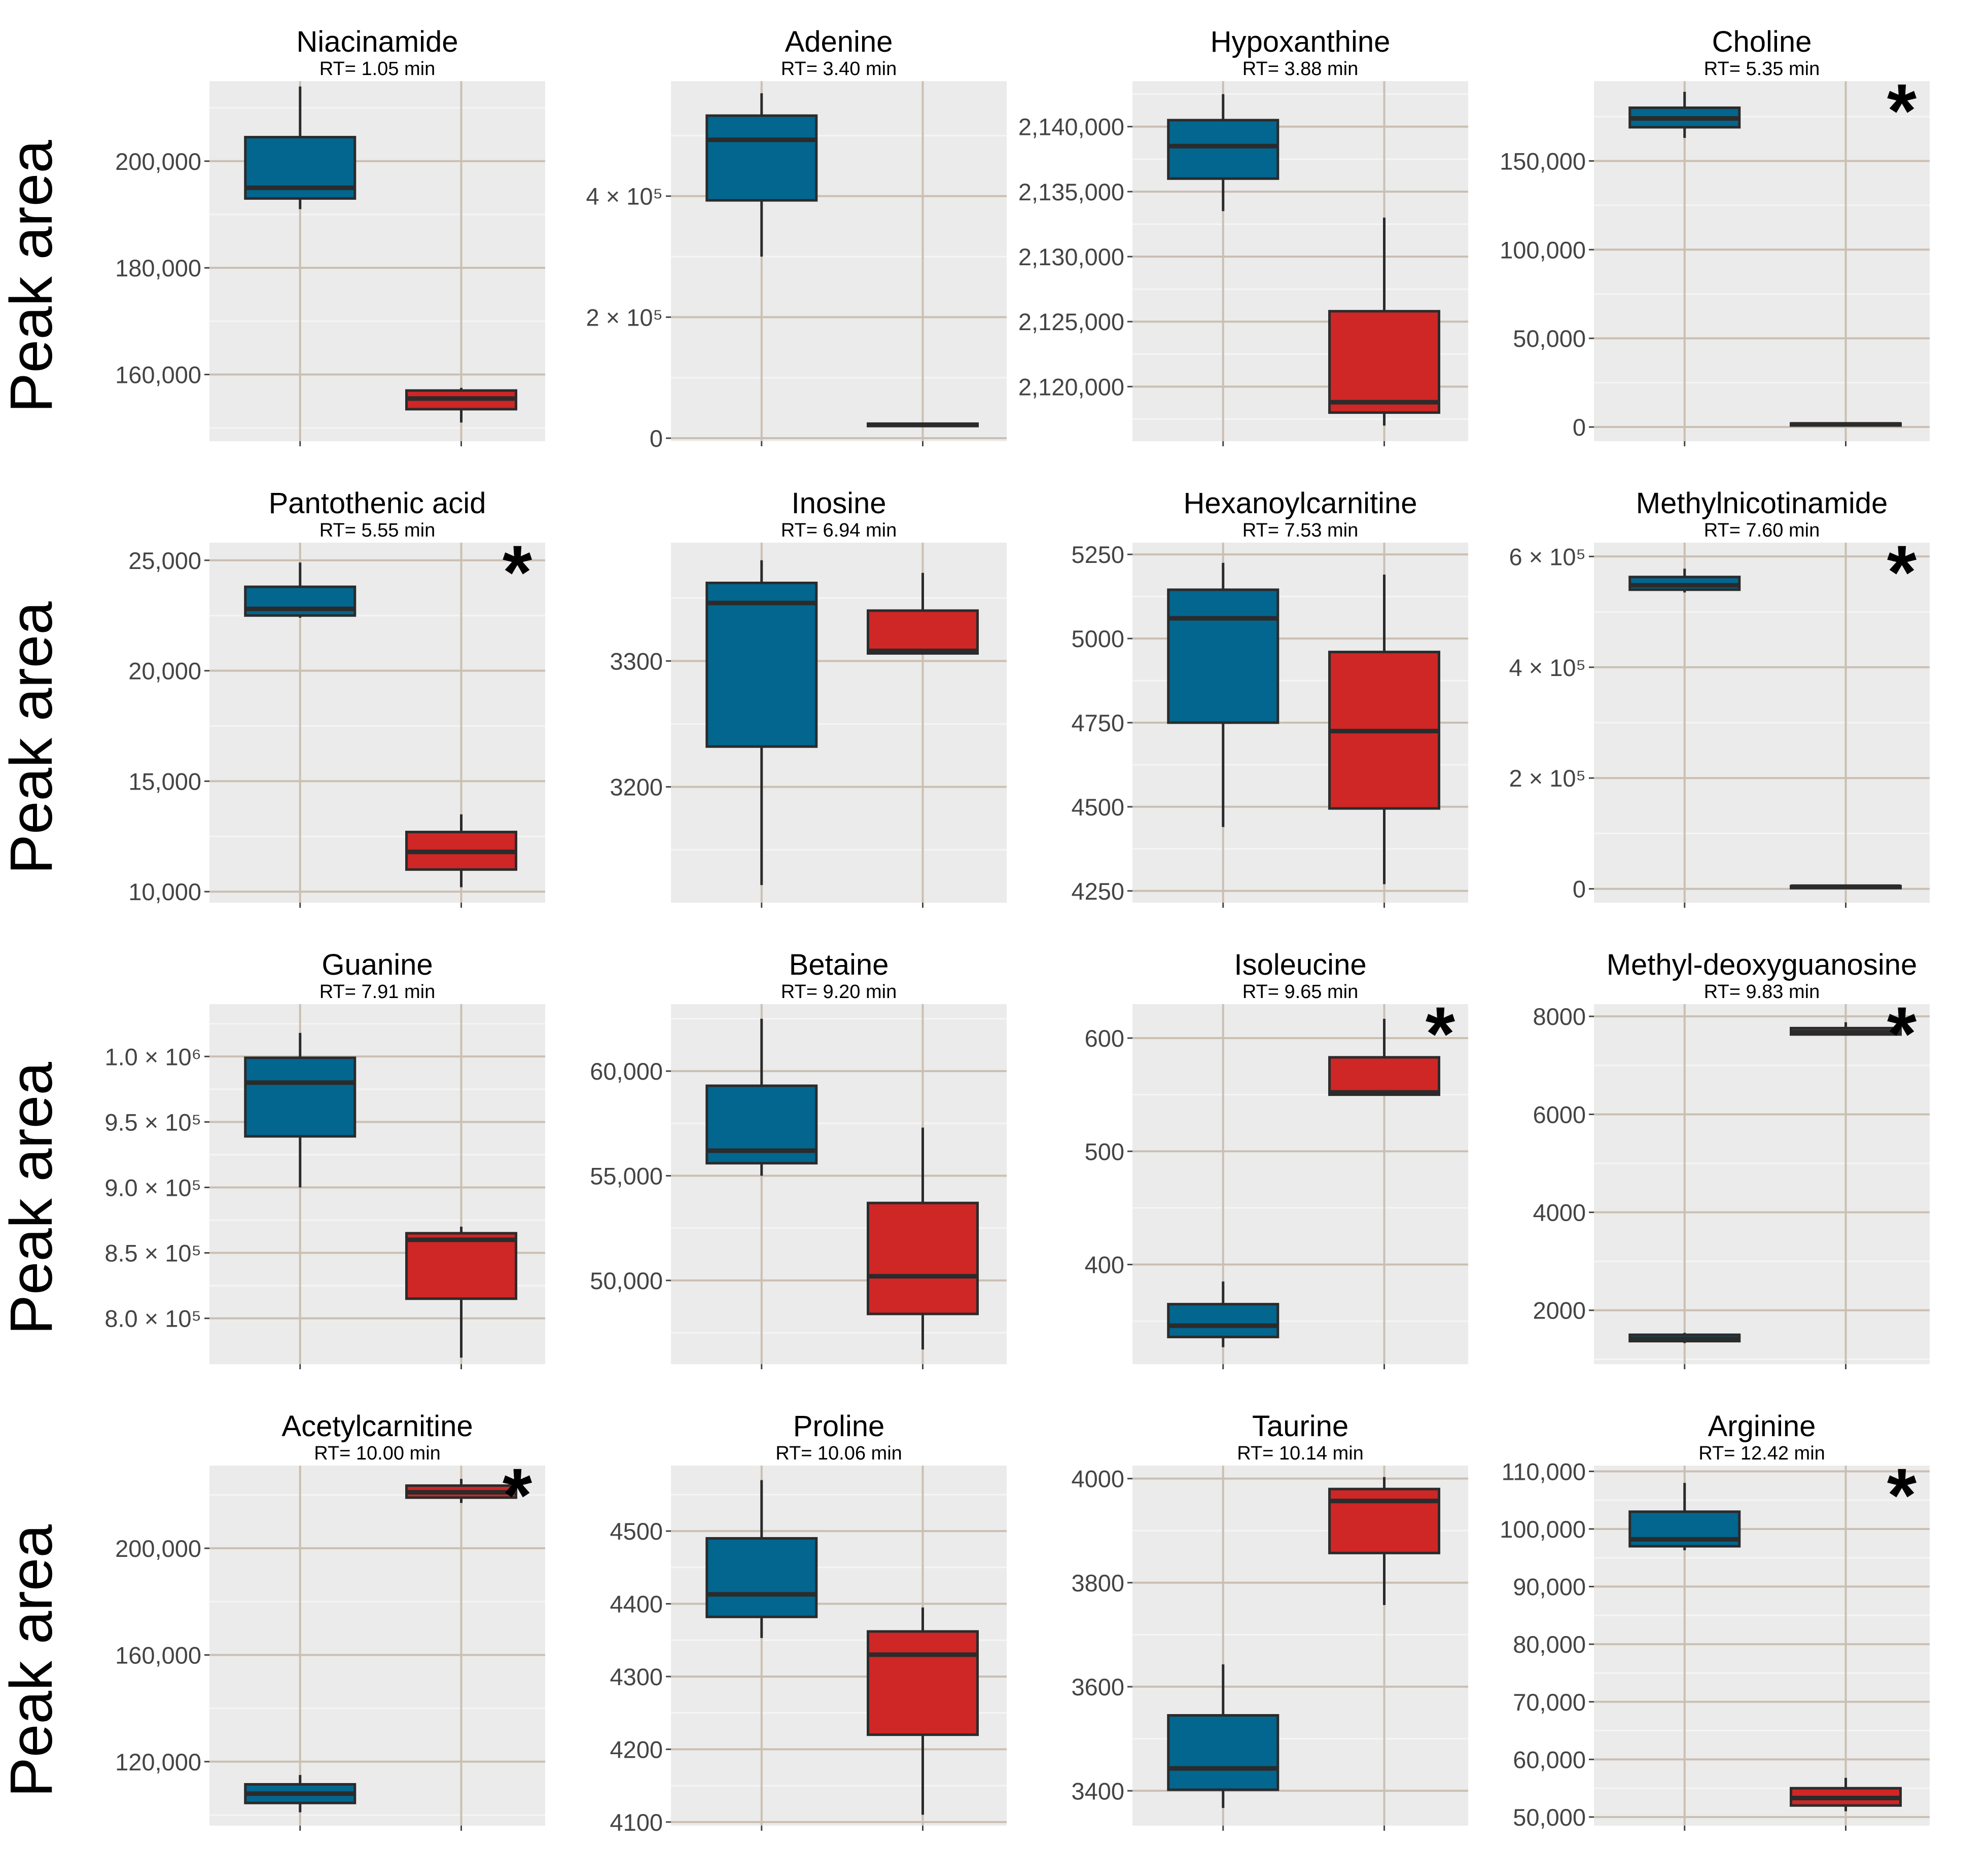  Describe the element at coordinates (1071, 127) in the screenshot. I see `y-tick-label: 2,140,000` at that location.